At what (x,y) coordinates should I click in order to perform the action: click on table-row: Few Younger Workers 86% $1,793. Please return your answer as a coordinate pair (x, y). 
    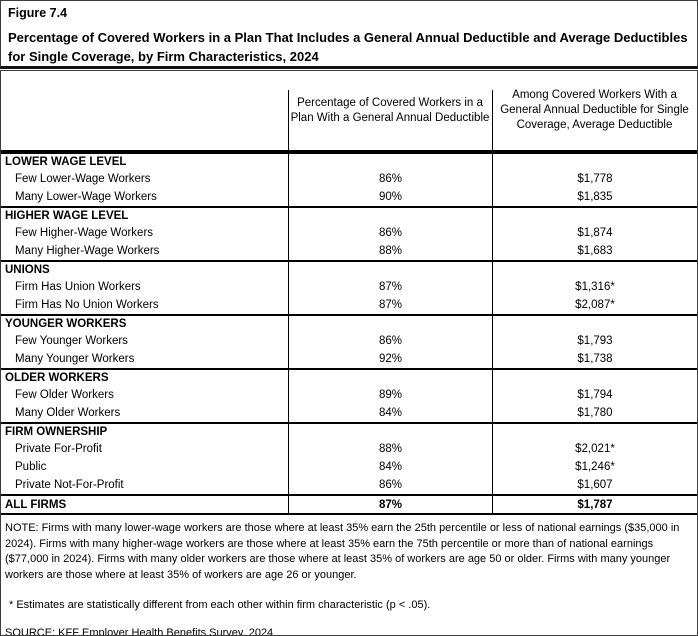
    Looking at the image, I should click on (349, 341).